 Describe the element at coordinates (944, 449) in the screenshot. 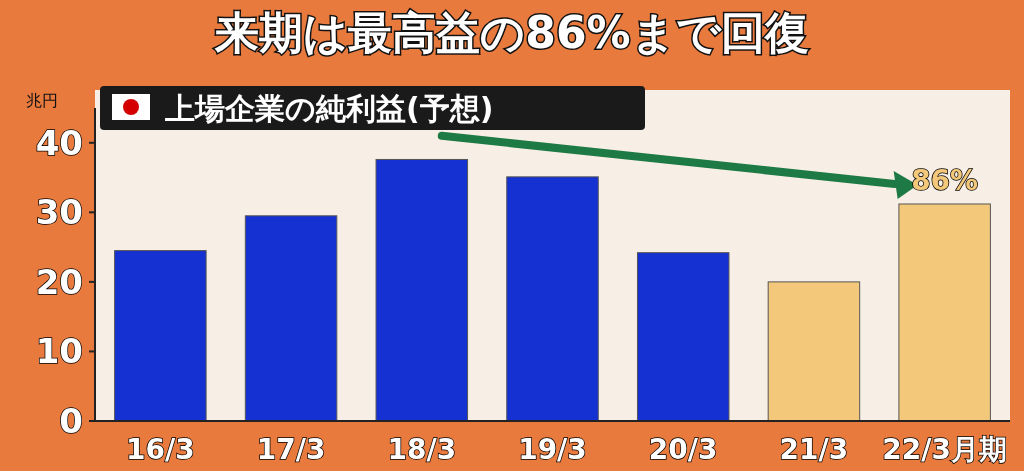

I see `x-tick-label: 22/3月期` at that location.